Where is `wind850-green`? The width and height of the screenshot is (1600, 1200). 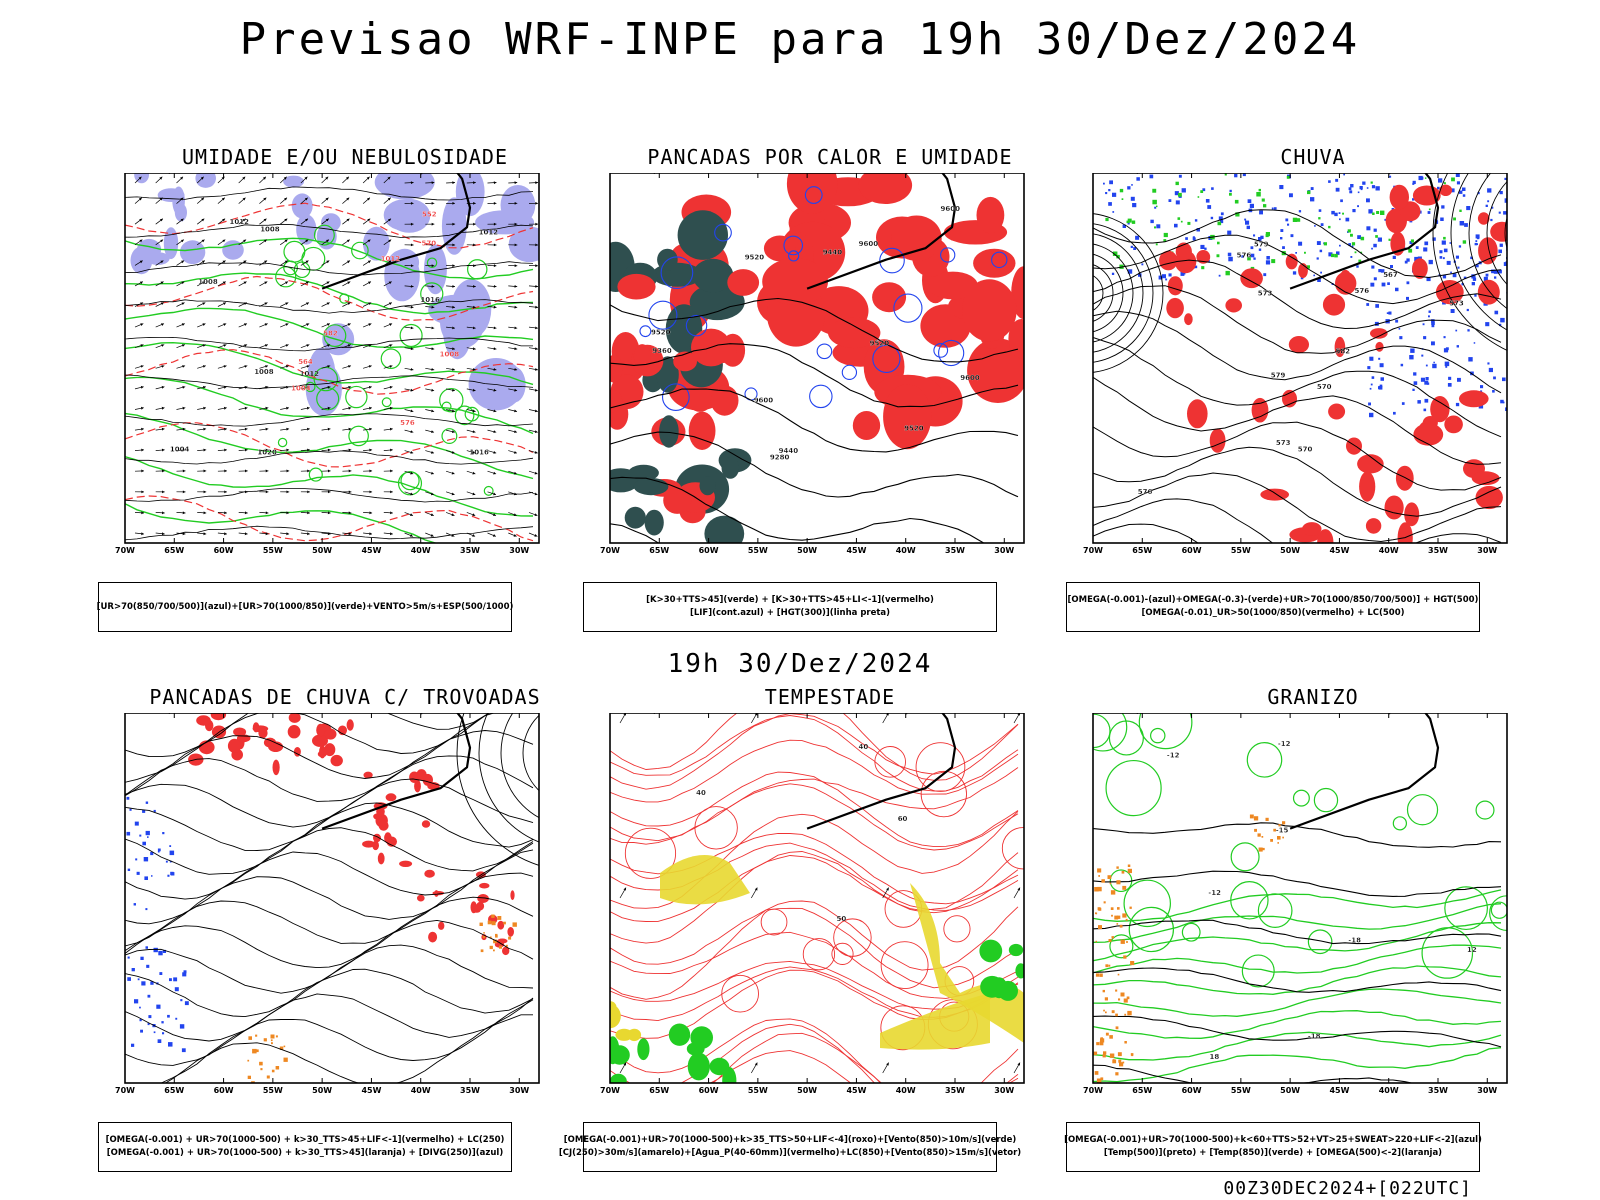
wind850-green is located at coordinates (1016, 950).